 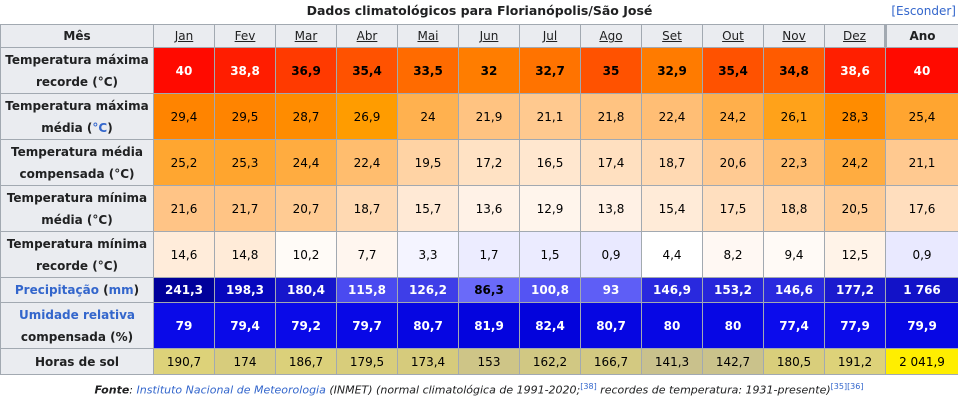 I want to click on month-header: Jul, so click(x=550, y=36).